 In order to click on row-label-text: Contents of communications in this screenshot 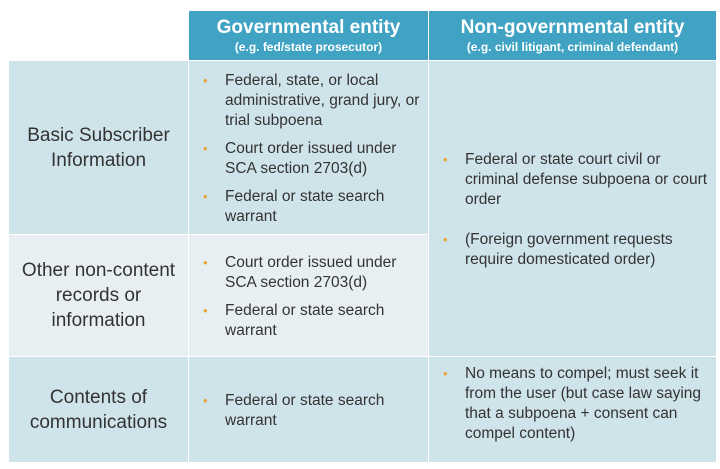, I will do `click(98, 409)`.